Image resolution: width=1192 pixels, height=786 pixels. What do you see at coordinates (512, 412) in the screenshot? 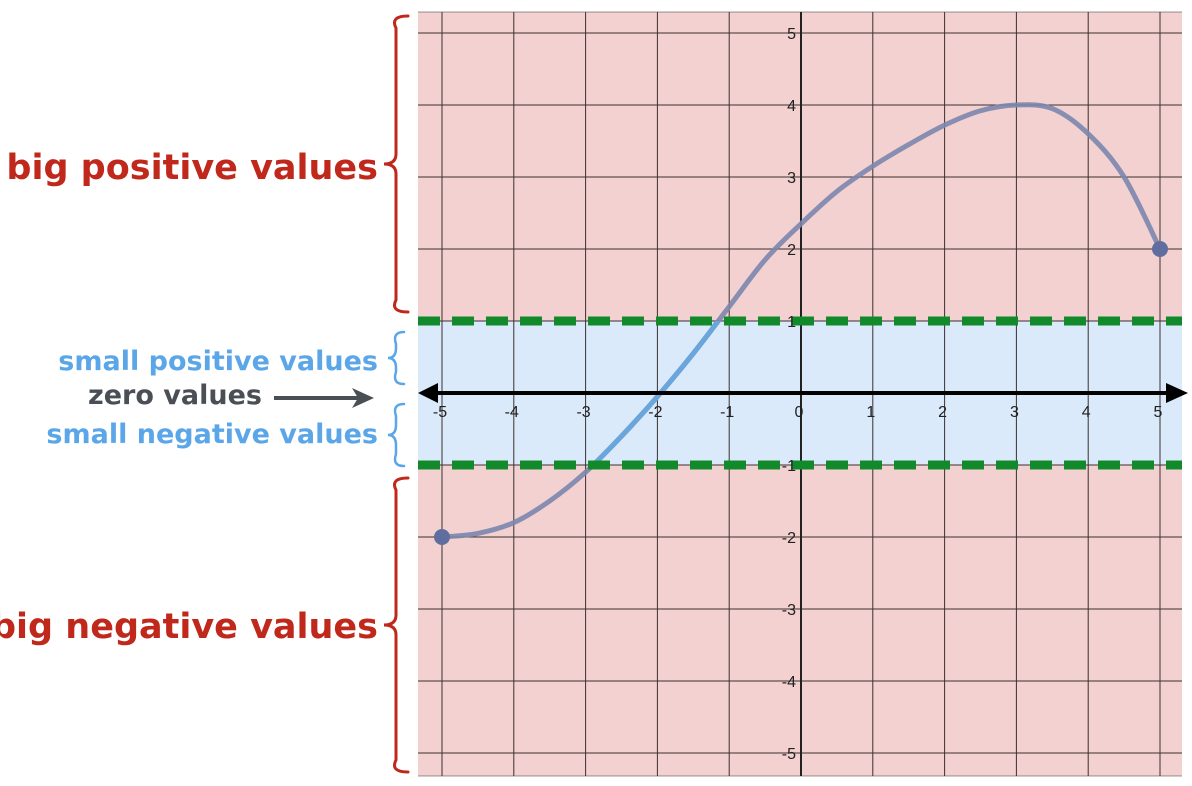
I see `x-tick-label: -4` at bounding box center [512, 412].